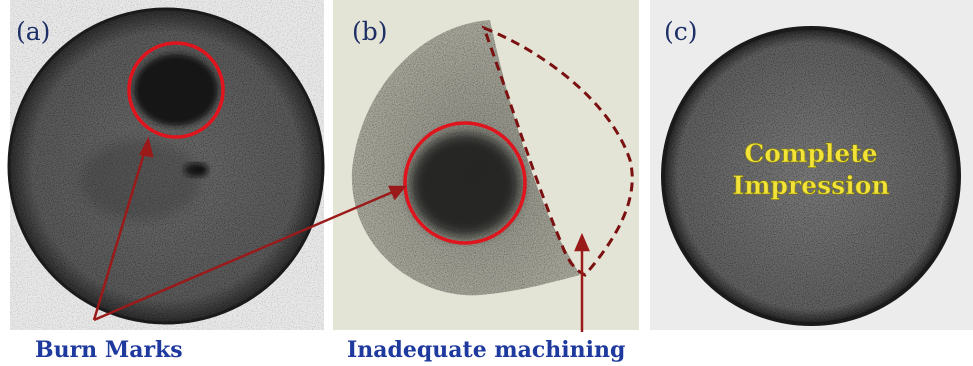  Describe the element at coordinates (681, 31) in the screenshot. I see `panel-label-c: (c)` at that location.